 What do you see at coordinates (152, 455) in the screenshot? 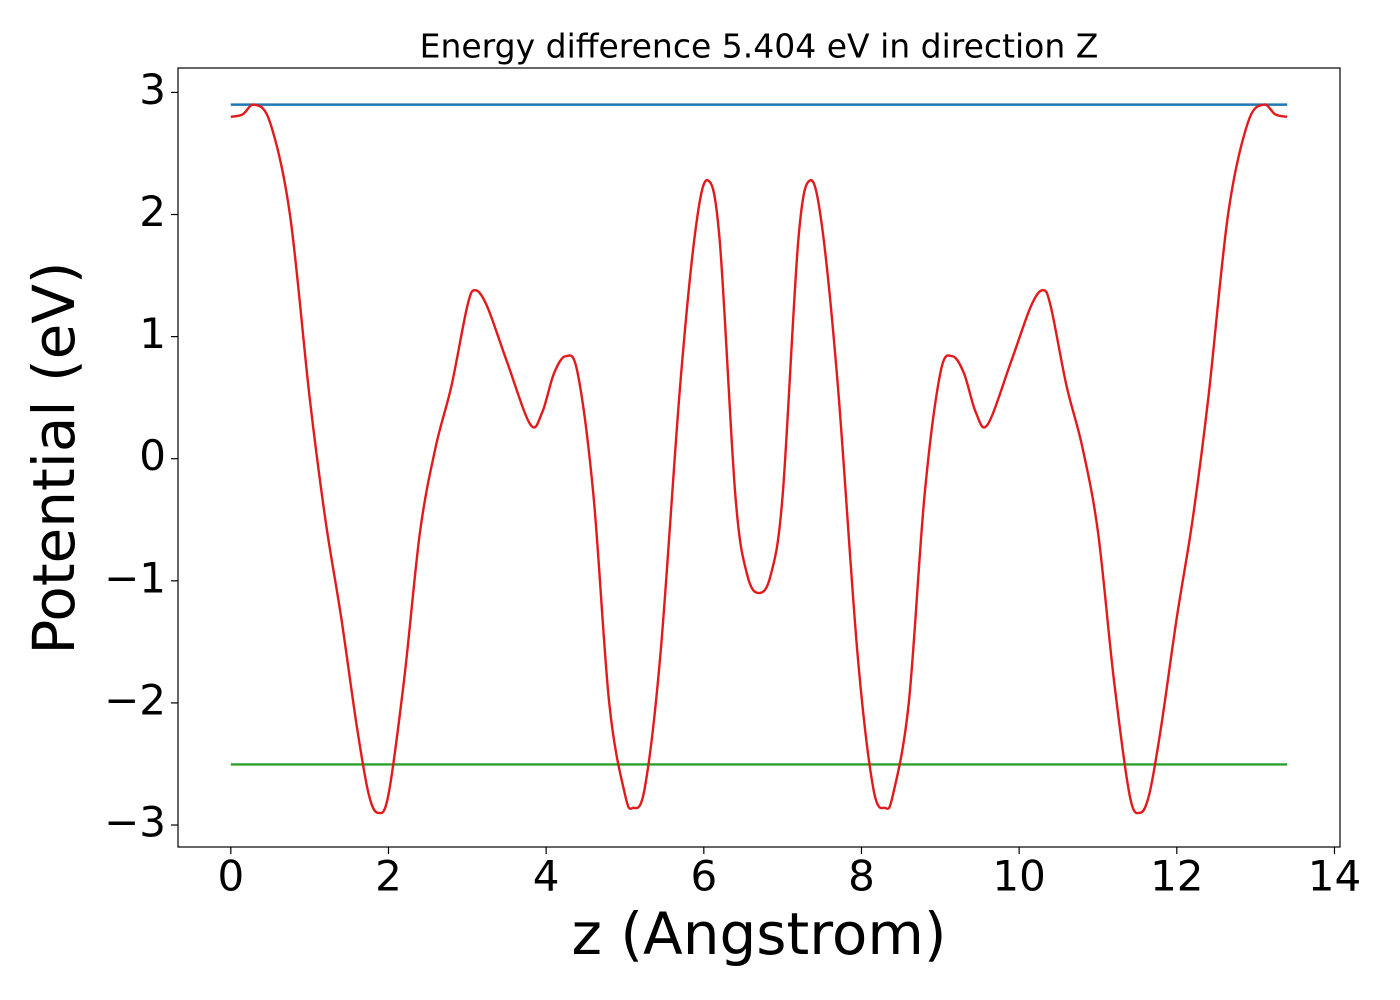
I see `y-tick-label: 0` at bounding box center [152, 455].